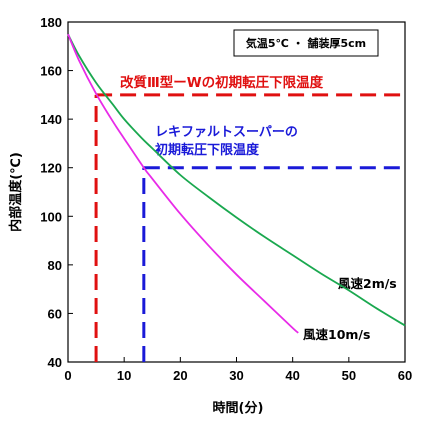 This screenshot has width=425, height=423. What do you see at coordinates (236, 375) in the screenshot?
I see `x-tick-label: 30` at bounding box center [236, 375].